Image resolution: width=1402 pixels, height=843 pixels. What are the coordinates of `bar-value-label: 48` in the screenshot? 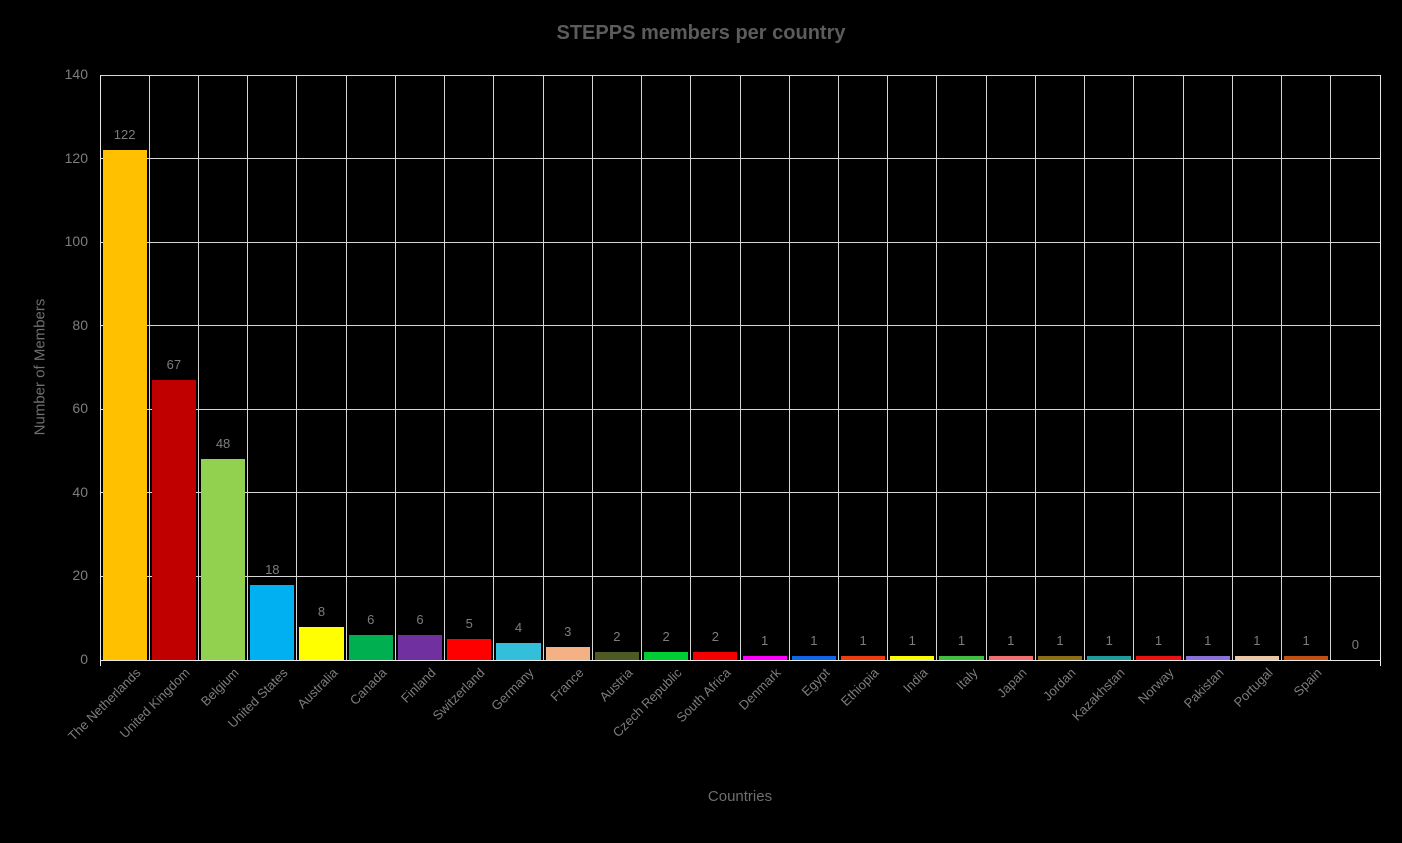 It's located at (223, 444).